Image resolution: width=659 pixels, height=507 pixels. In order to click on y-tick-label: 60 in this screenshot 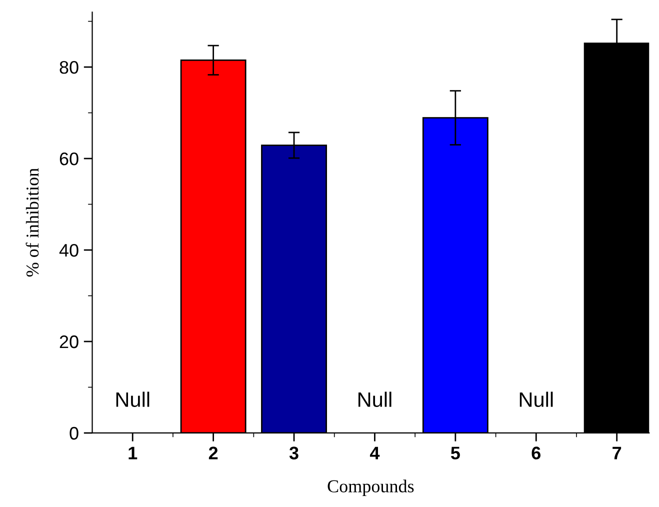, I will do `click(69, 159)`.